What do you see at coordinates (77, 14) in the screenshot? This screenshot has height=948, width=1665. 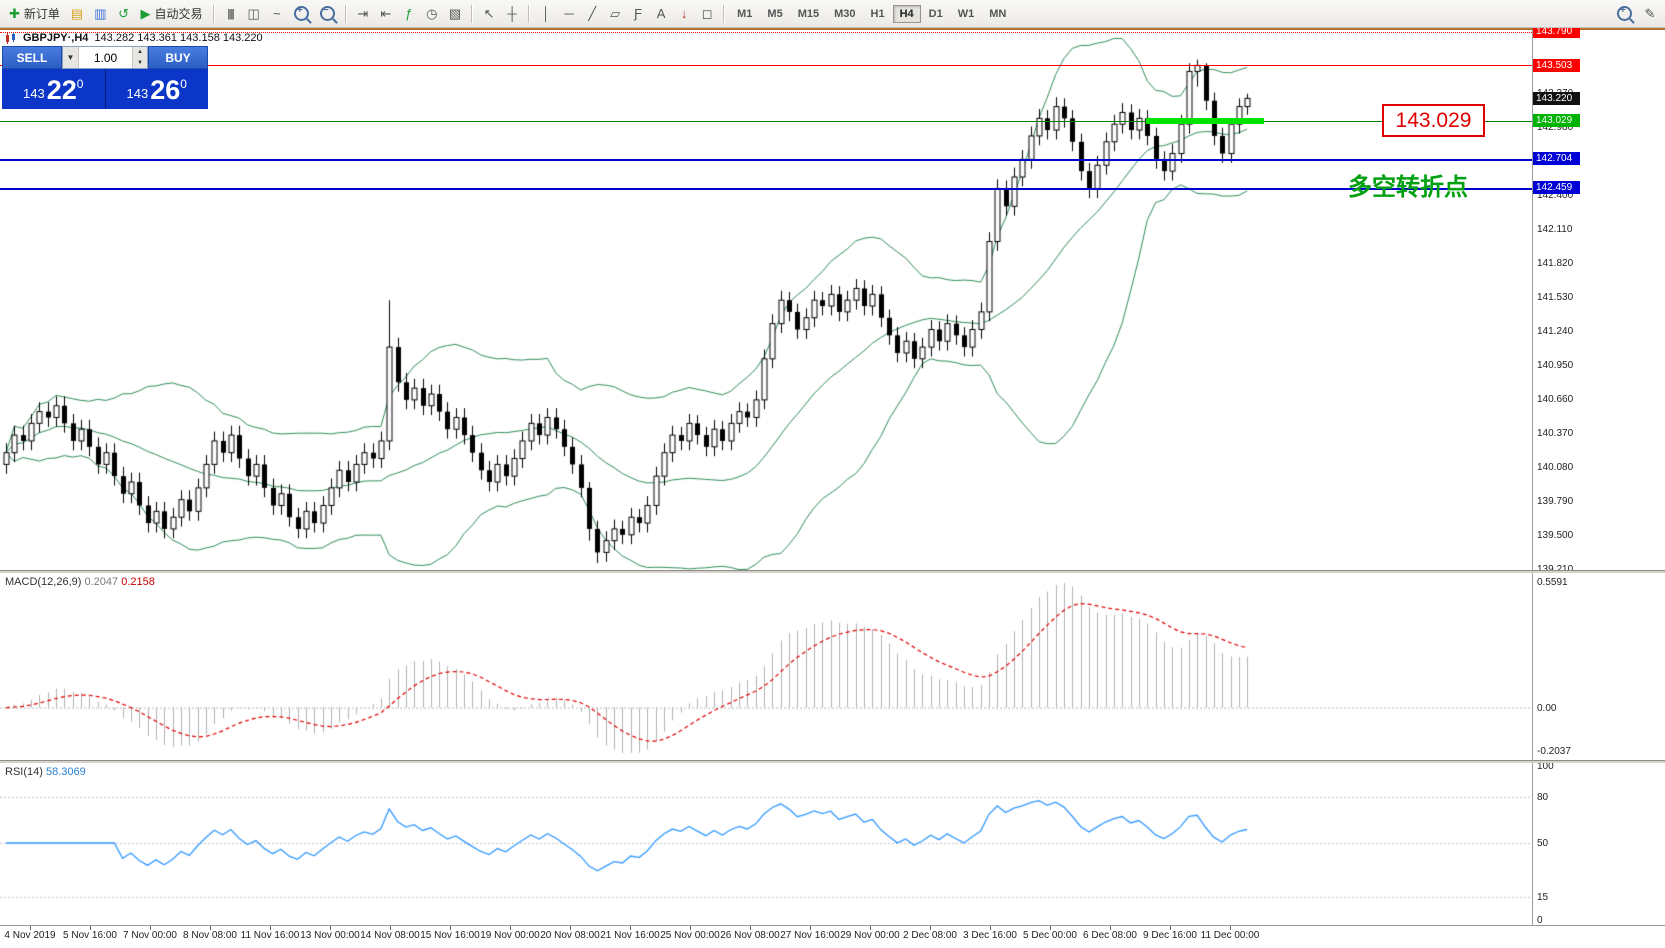 I see `market-watch-button: ▤` at bounding box center [77, 14].